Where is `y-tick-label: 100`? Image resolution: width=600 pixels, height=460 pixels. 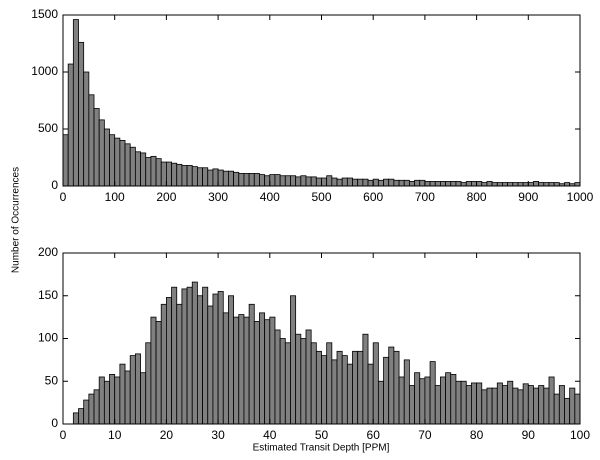
y-tick-label: 100 is located at coordinates (48, 338).